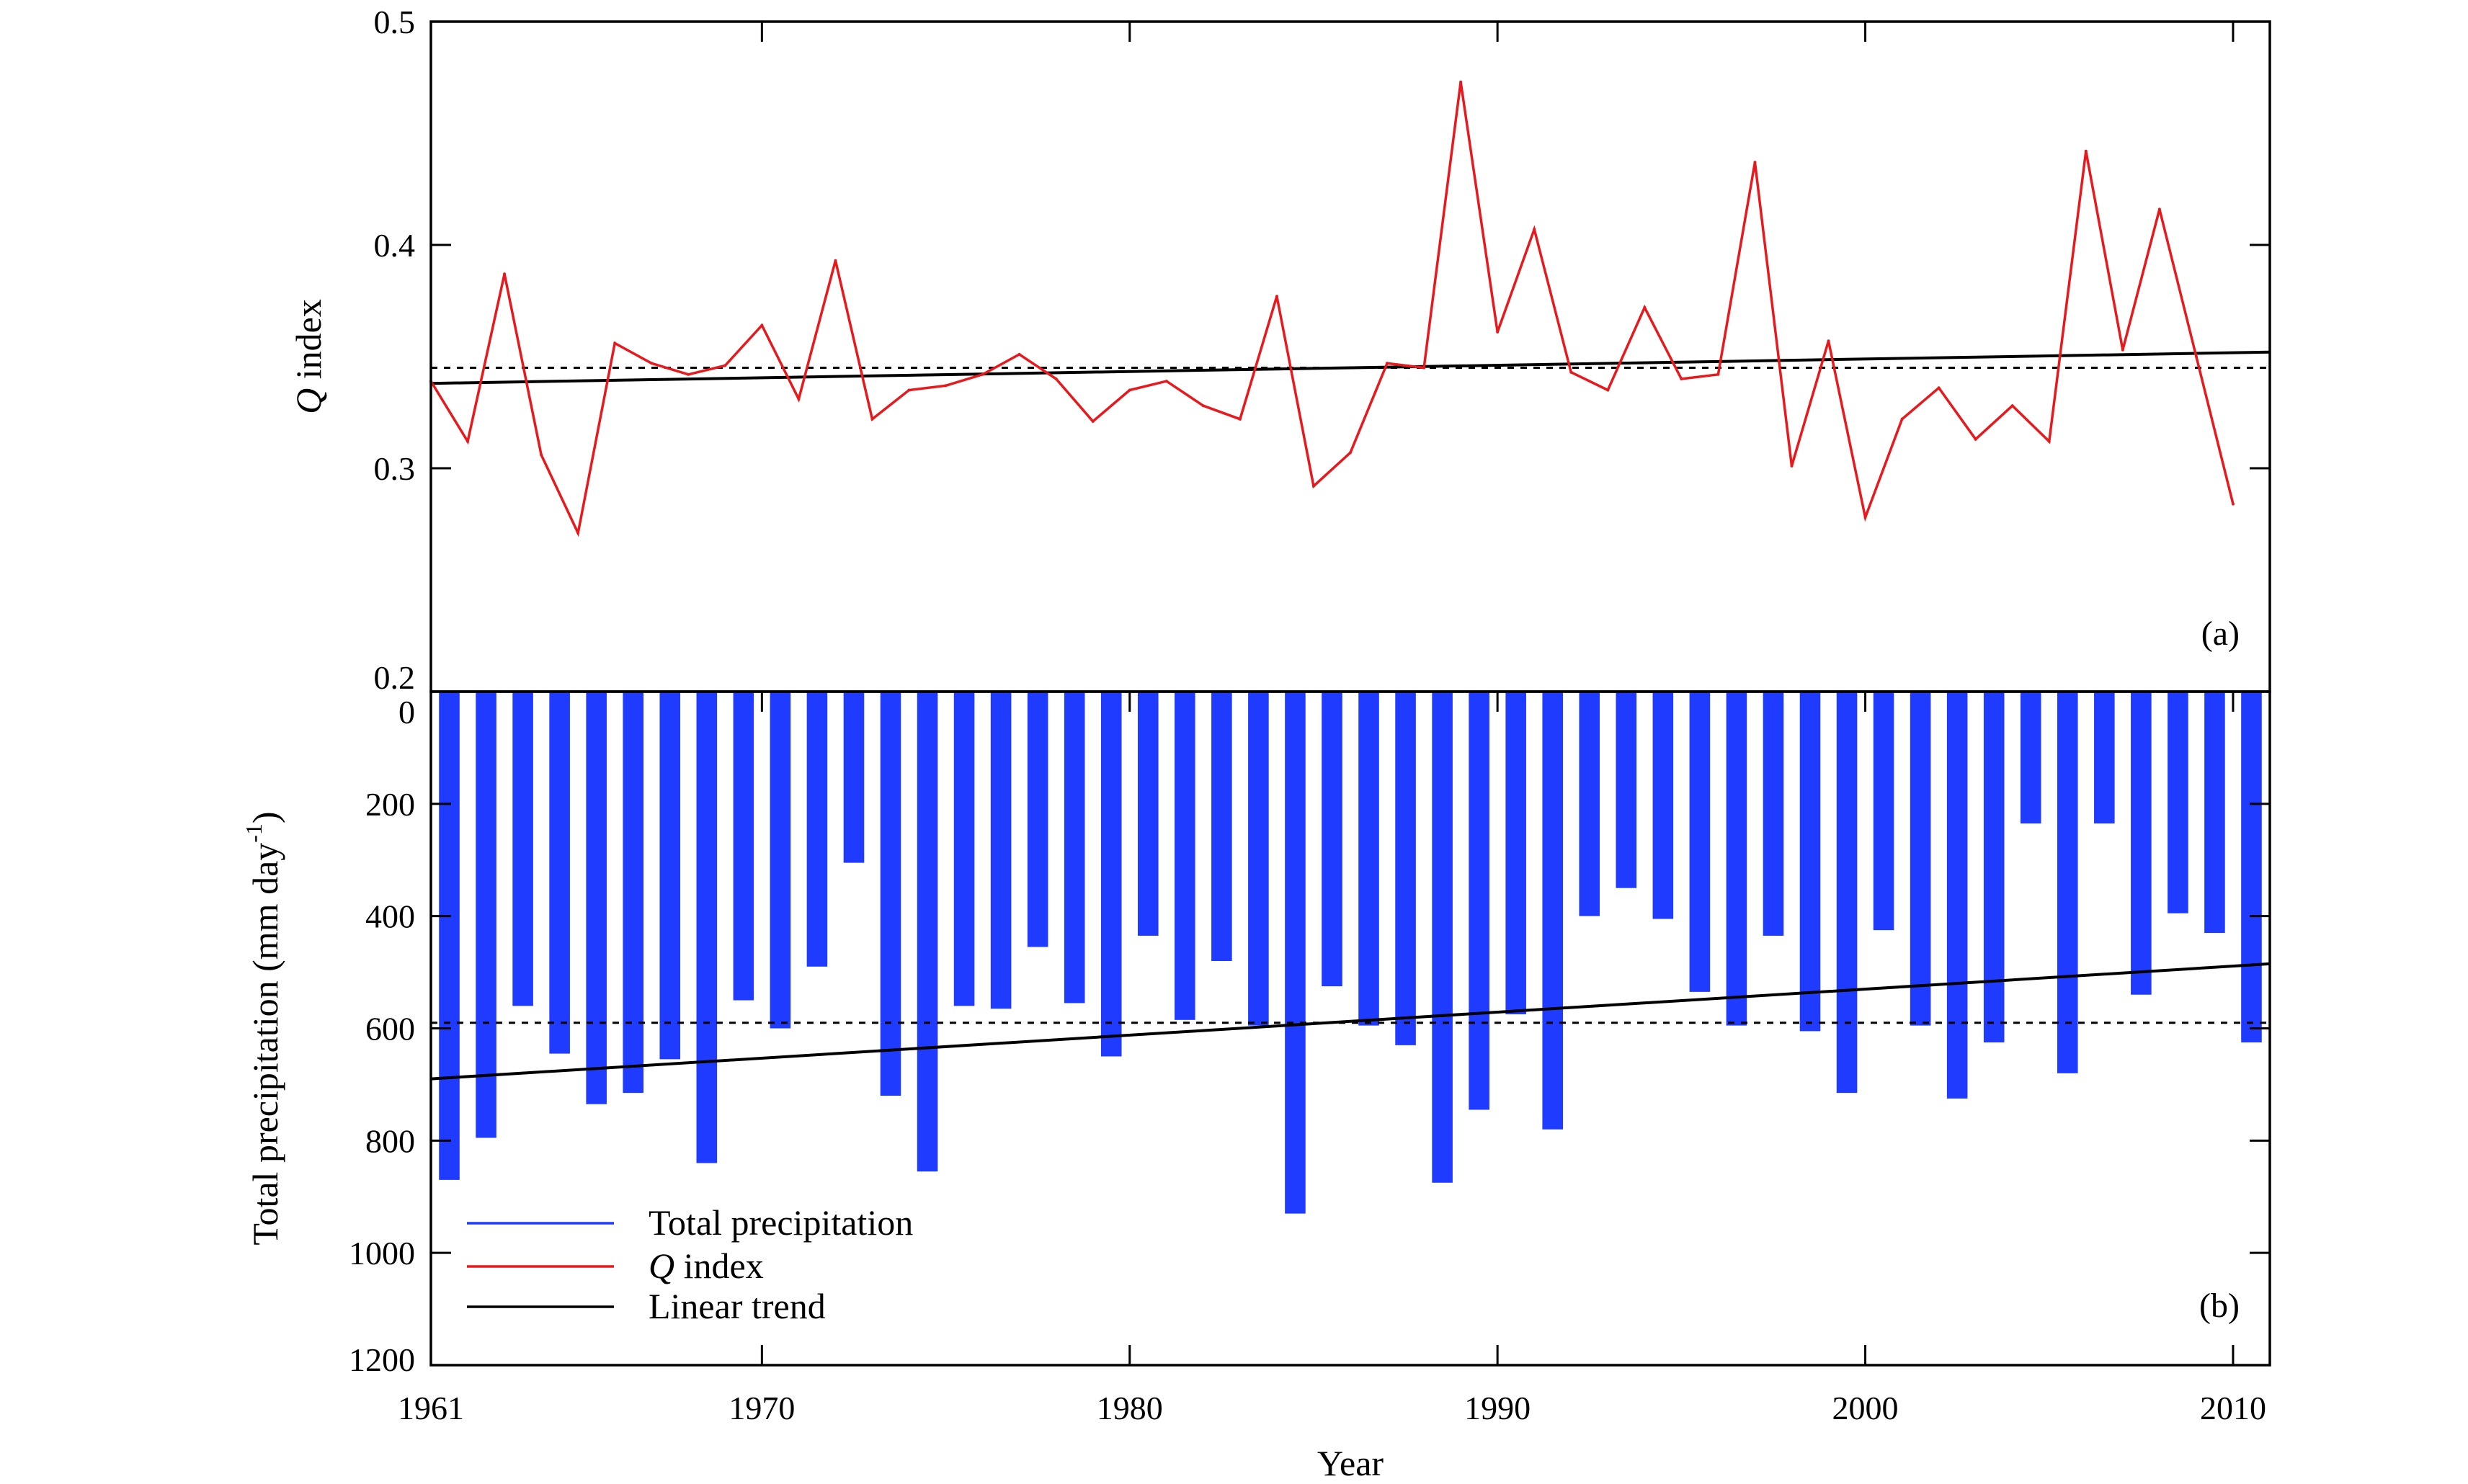 The height and width of the screenshot is (1484, 2468). Describe the element at coordinates (2220, 633) in the screenshot. I see `panel-a-tag: (a)` at that location.